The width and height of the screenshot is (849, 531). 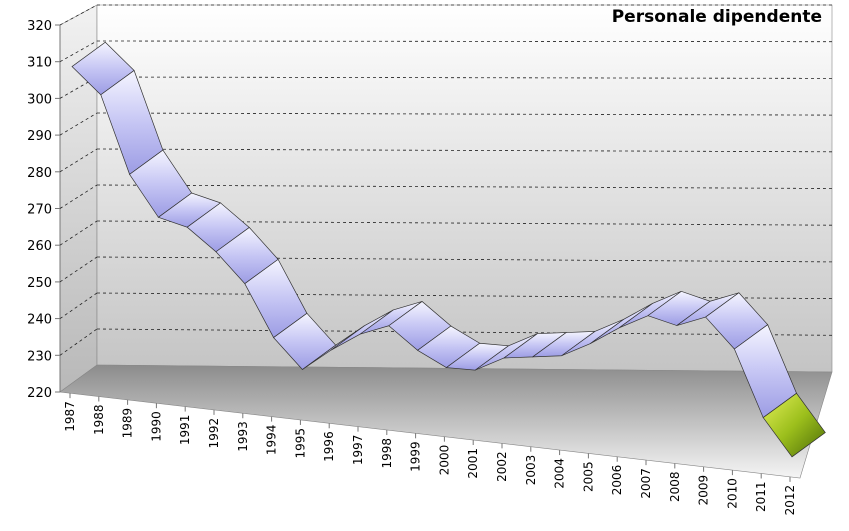 I want to click on x-tick-label: 1999, so click(x=416, y=456).